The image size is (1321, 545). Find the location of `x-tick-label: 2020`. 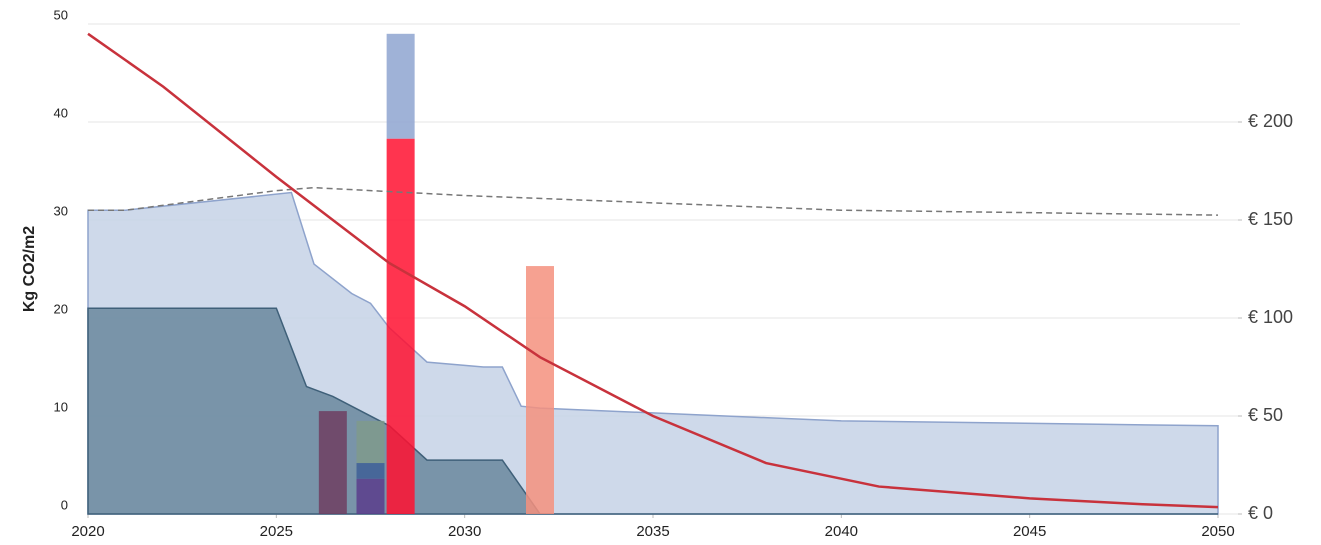

x-tick-label: 2020 is located at coordinates (87, 531).